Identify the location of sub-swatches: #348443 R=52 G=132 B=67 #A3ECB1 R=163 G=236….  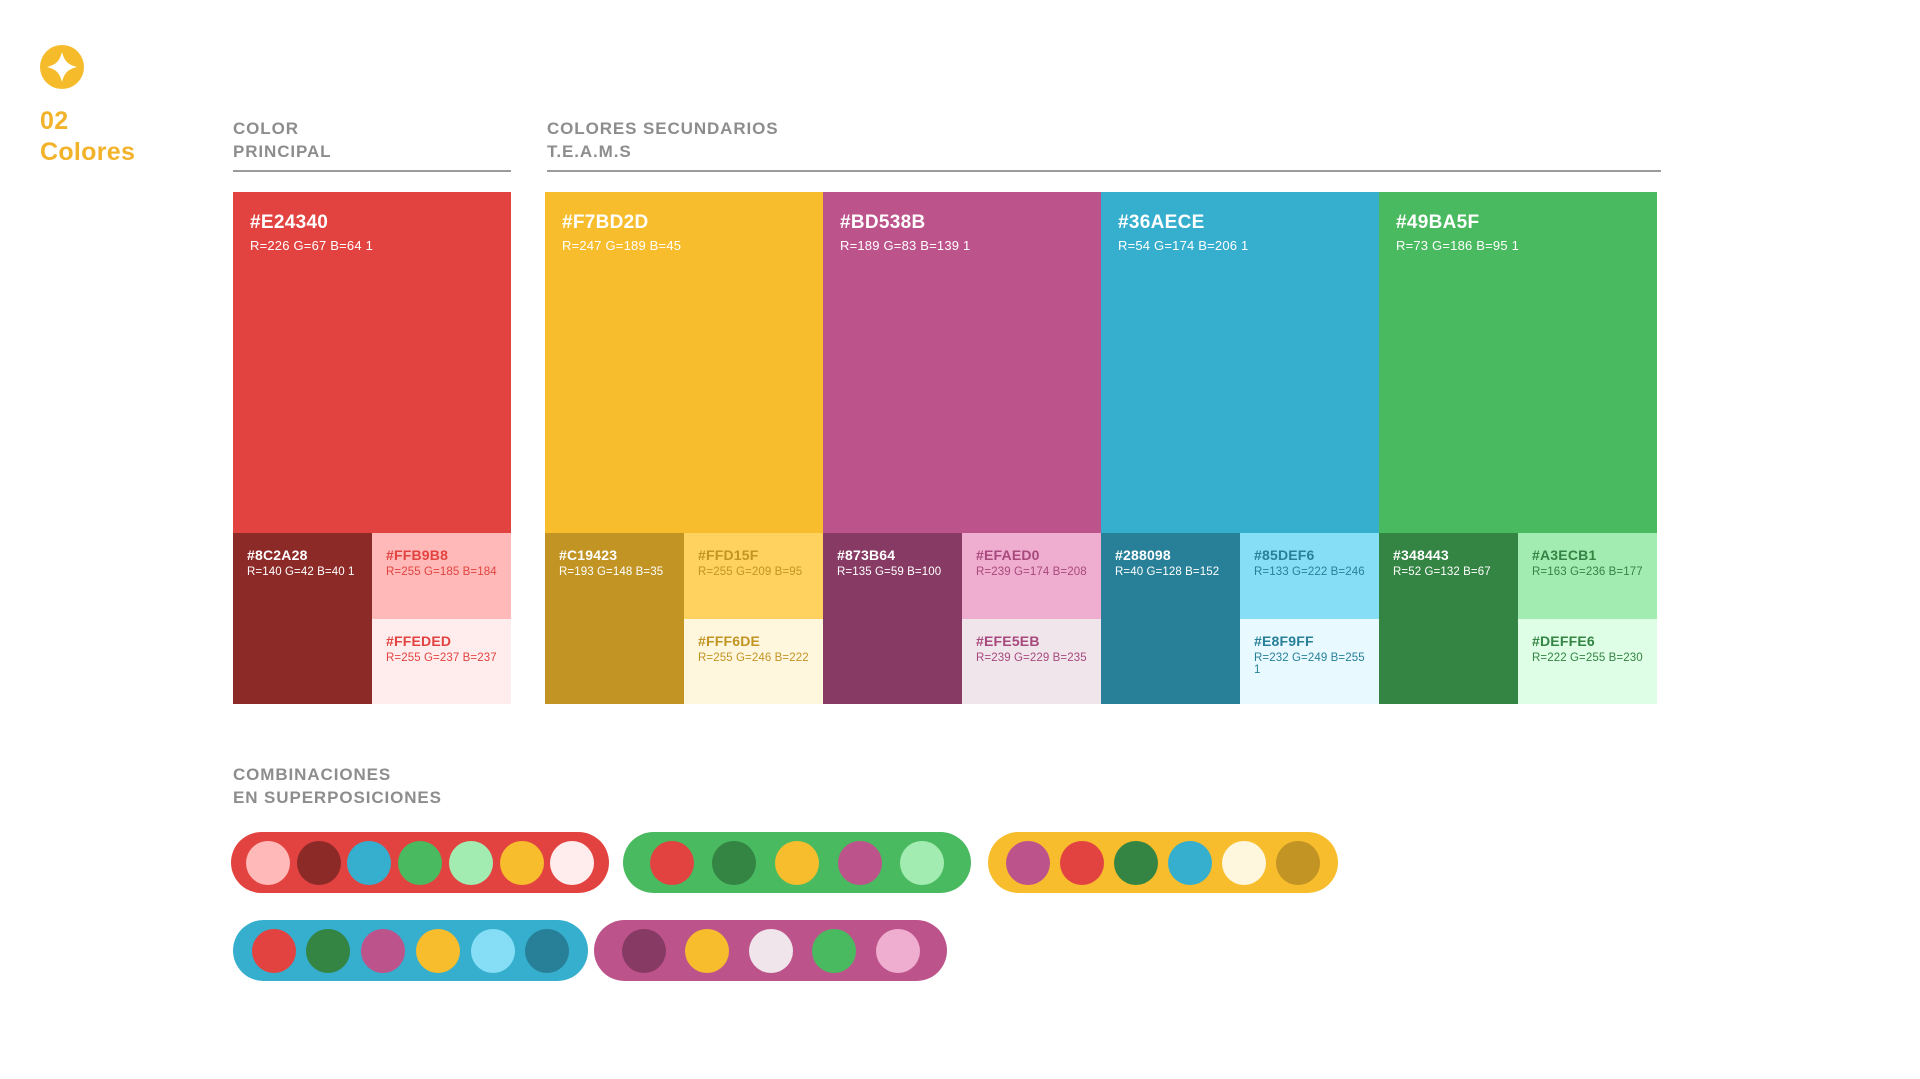
(1518, 618).